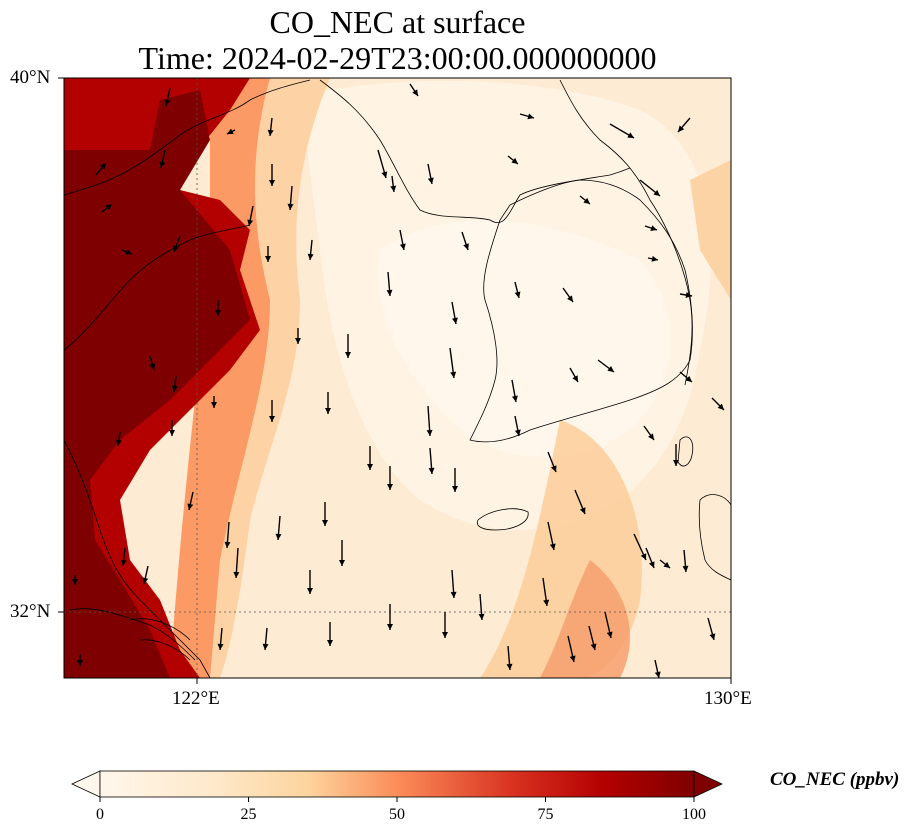 The width and height of the screenshot is (920, 836). Describe the element at coordinates (728, 698) in the screenshot. I see `lon-label-130: 130°E` at that location.